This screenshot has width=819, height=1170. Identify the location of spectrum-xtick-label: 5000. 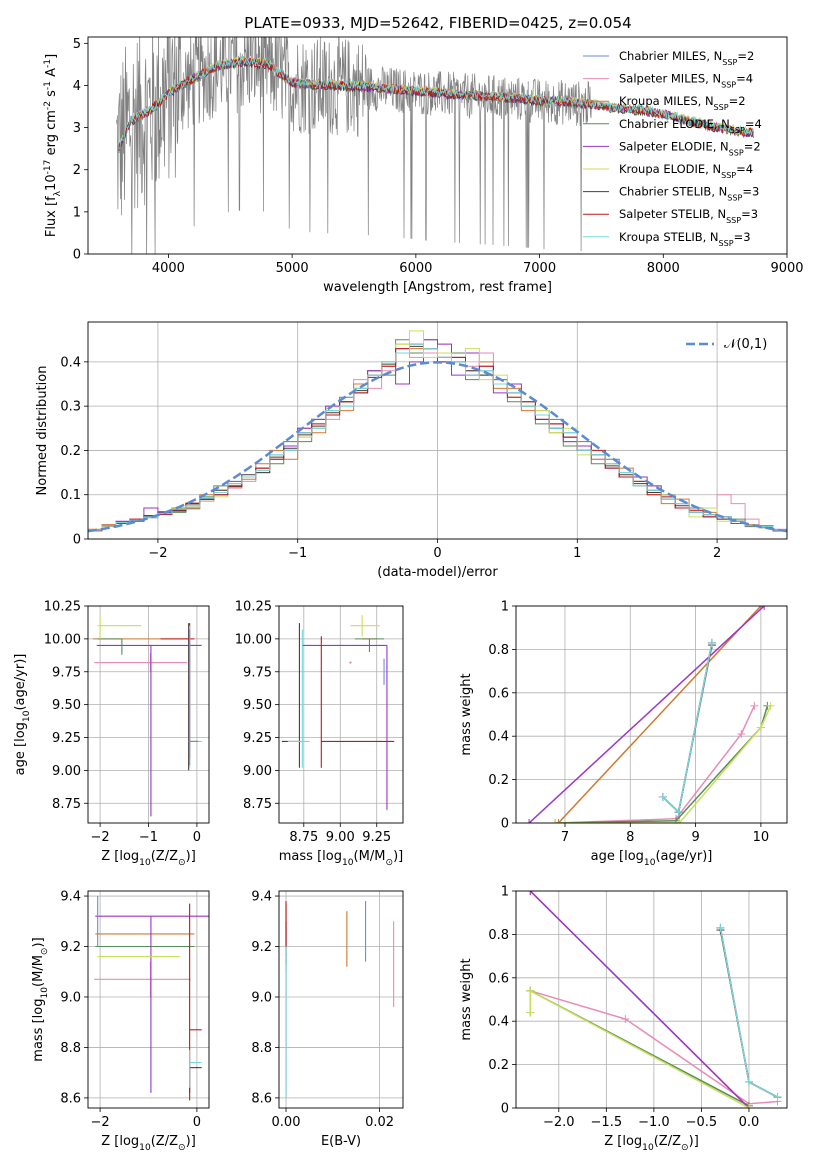
(292, 268).